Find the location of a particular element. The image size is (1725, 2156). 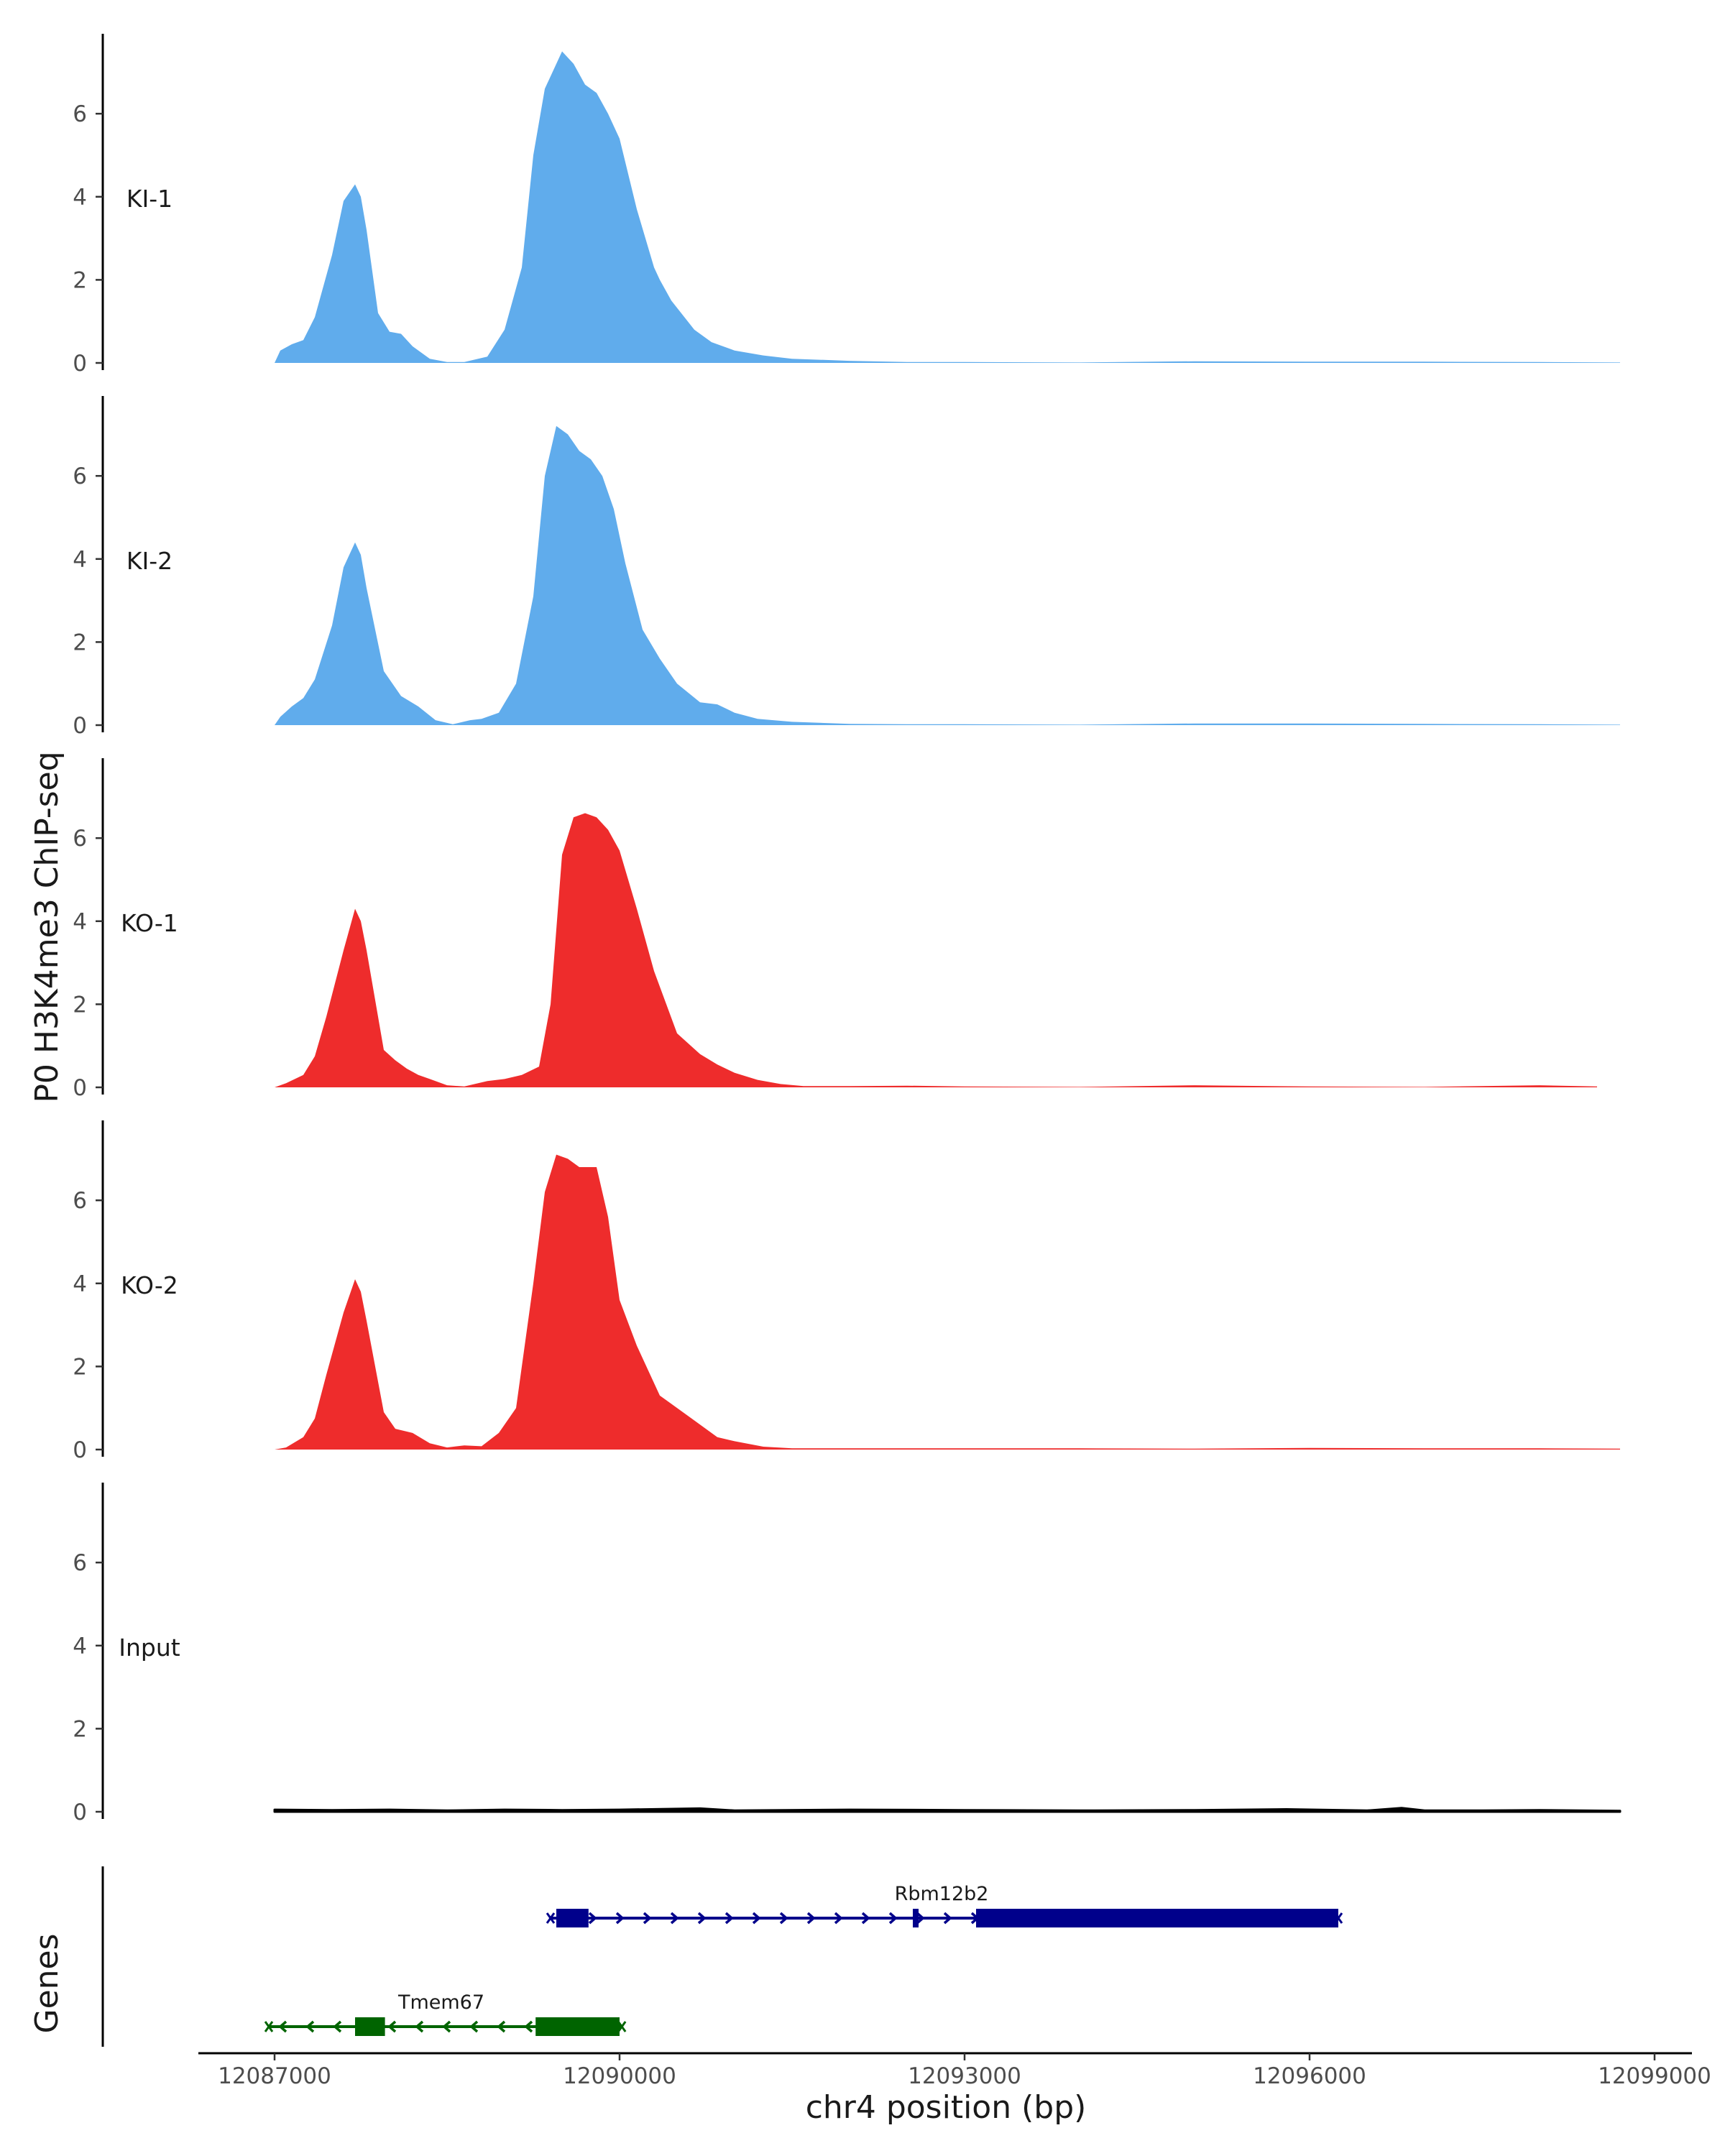

track-label: KO-1 is located at coordinates (149, 923).